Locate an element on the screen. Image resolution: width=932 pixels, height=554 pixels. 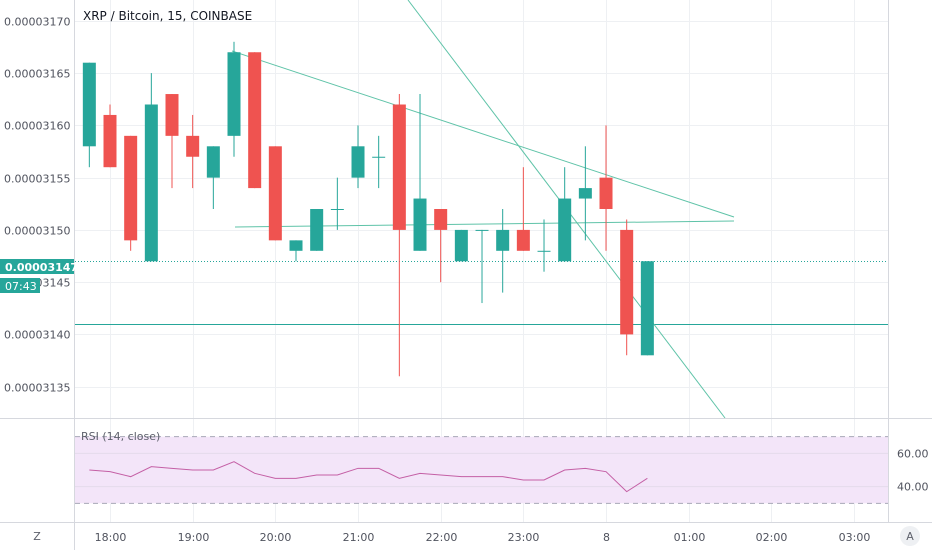
rsi-tick-label: 40.00 is located at coordinates (913, 487).